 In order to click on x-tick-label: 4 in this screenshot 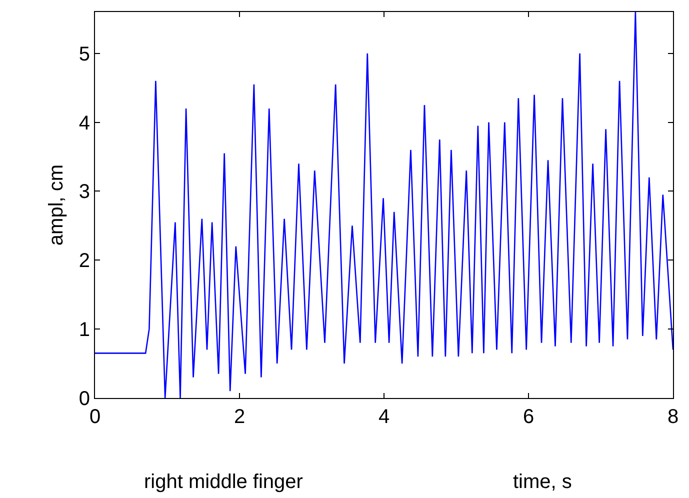, I will do `click(384, 417)`.